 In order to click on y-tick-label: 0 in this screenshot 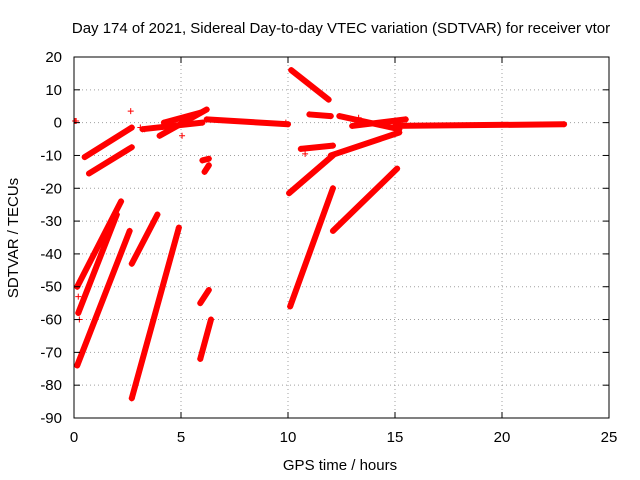, I will do `click(58, 123)`.